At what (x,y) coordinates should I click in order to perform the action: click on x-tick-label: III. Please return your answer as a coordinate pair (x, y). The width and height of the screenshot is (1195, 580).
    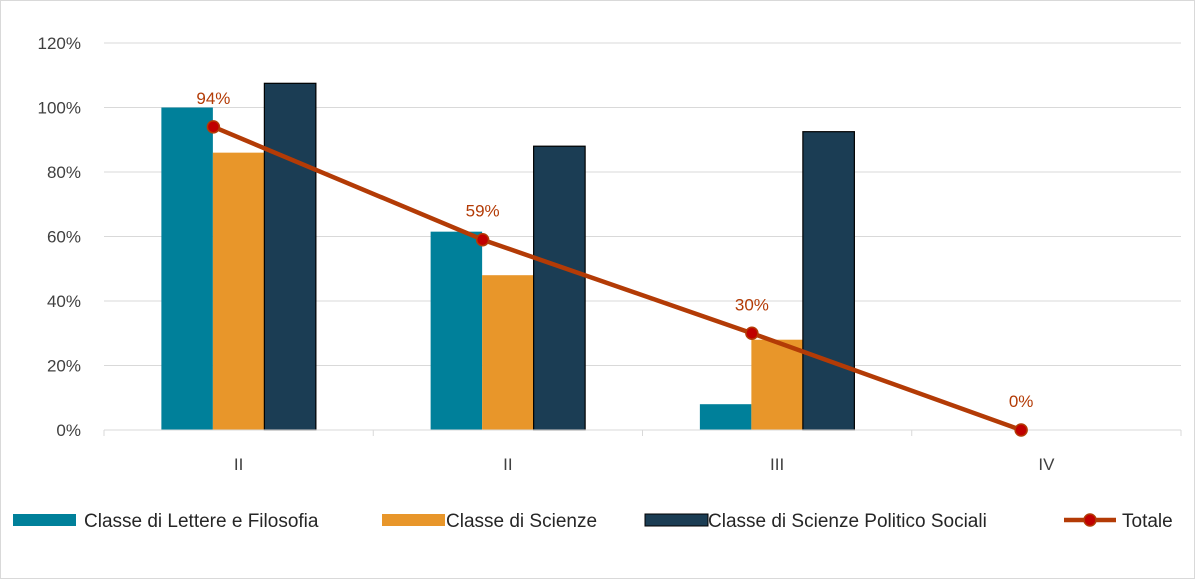
    Looking at the image, I should click on (777, 464).